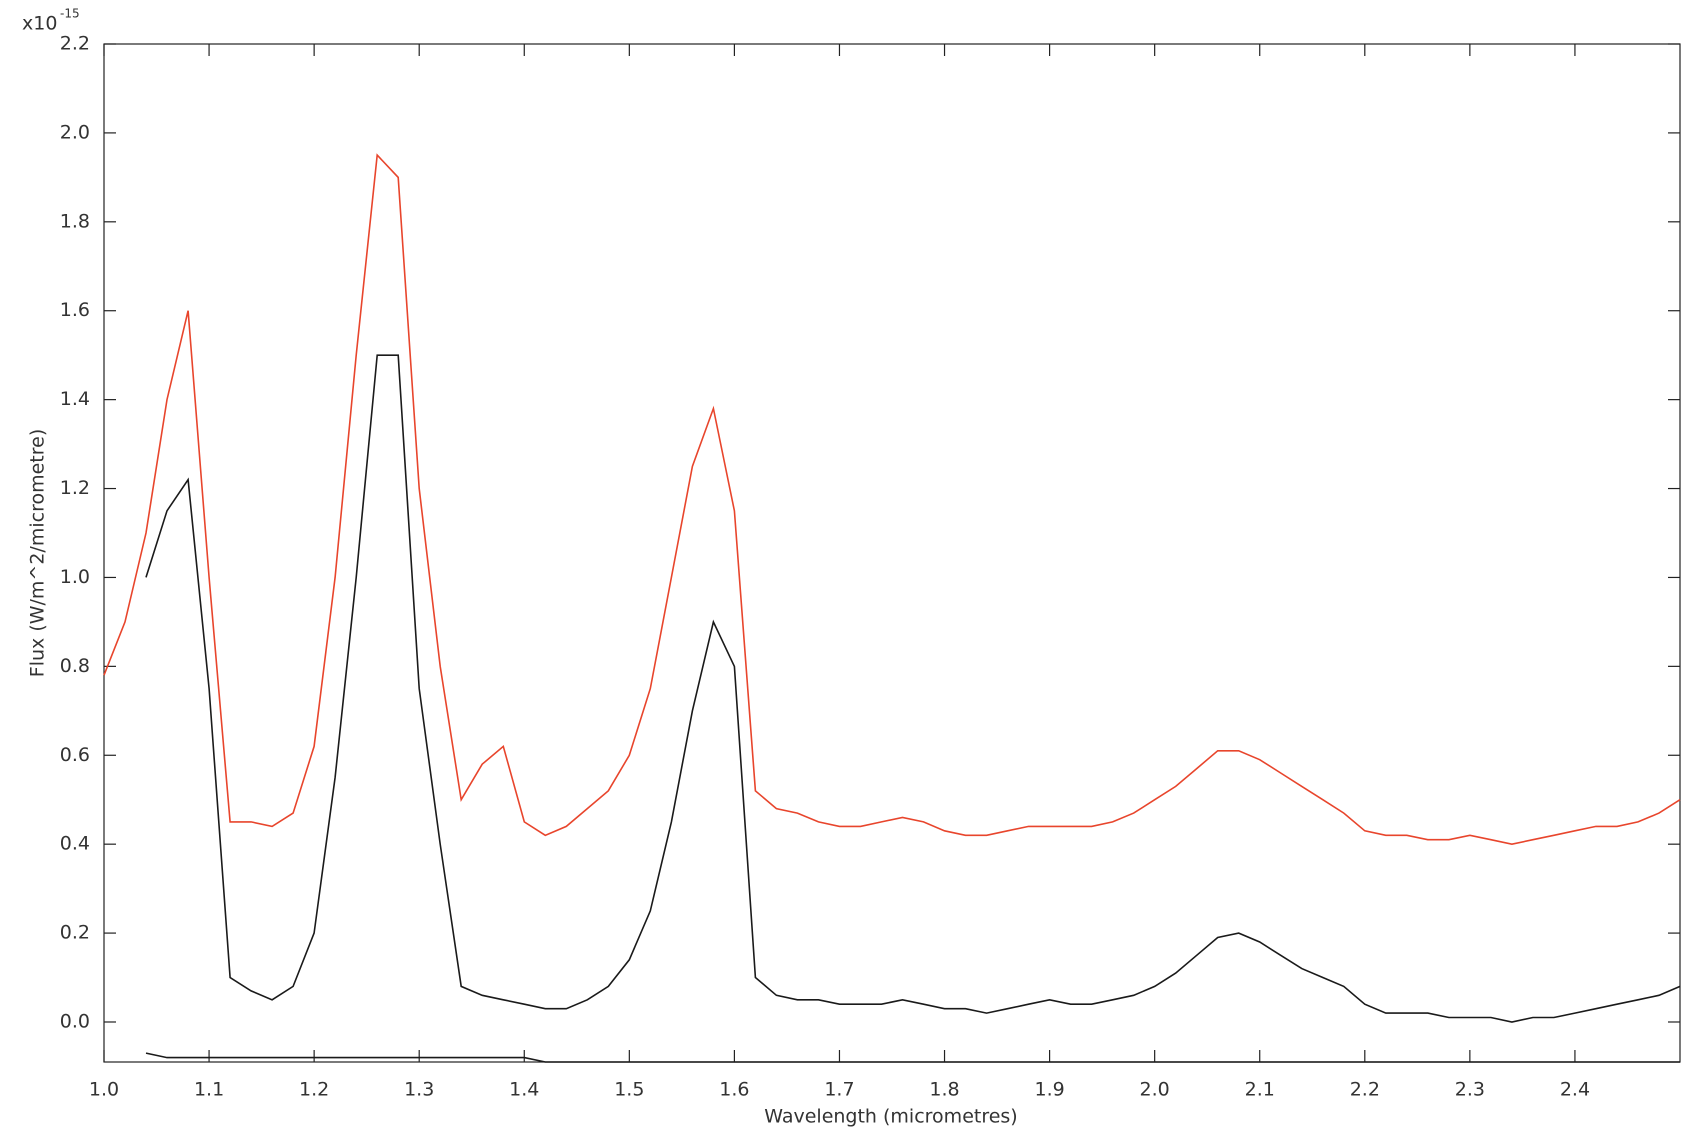 The height and width of the screenshot is (1143, 1703). Describe the element at coordinates (1575, 1090) in the screenshot. I see `x-tick-label: 2.4` at that location.